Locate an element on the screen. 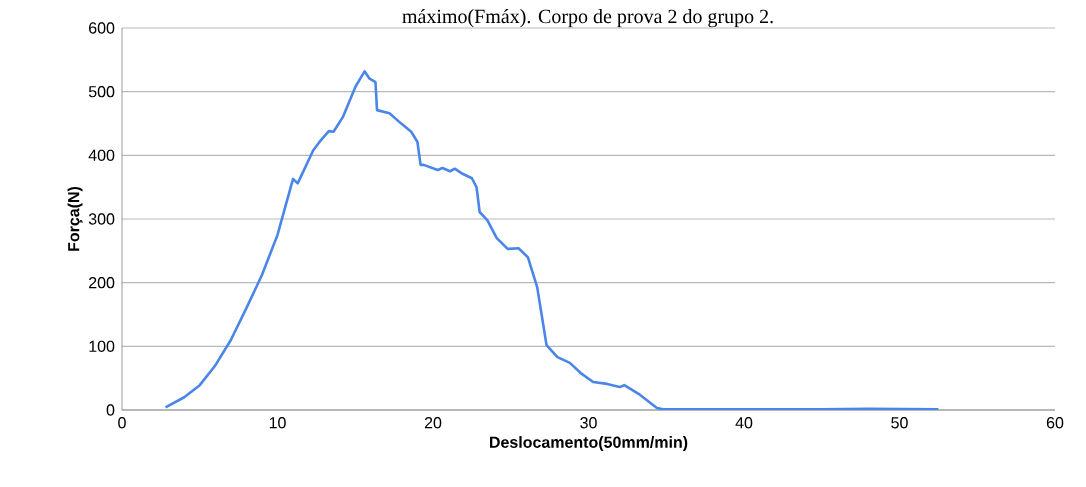  y-tick-label: 600 is located at coordinates (102, 28).